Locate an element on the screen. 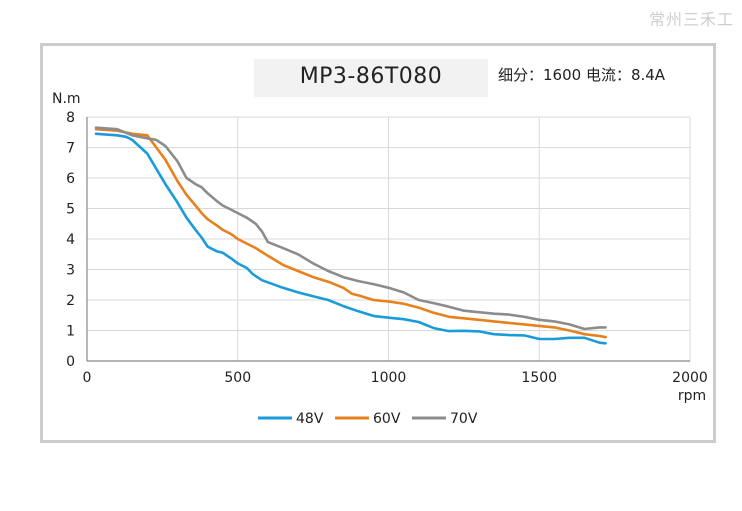 The image size is (742, 511). y-tick-label: 4 is located at coordinates (70, 240).